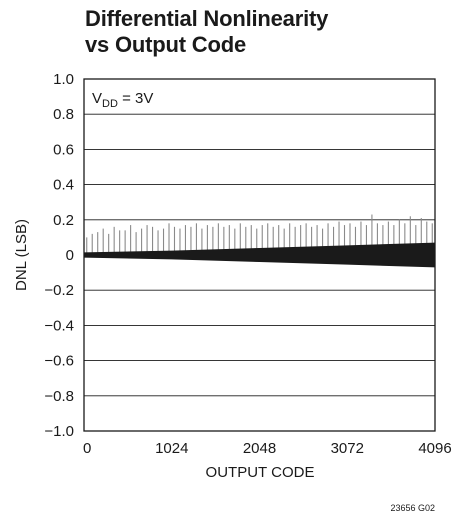 The image size is (455, 517). I want to click on y-tick-label: 0.2, so click(63, 220).